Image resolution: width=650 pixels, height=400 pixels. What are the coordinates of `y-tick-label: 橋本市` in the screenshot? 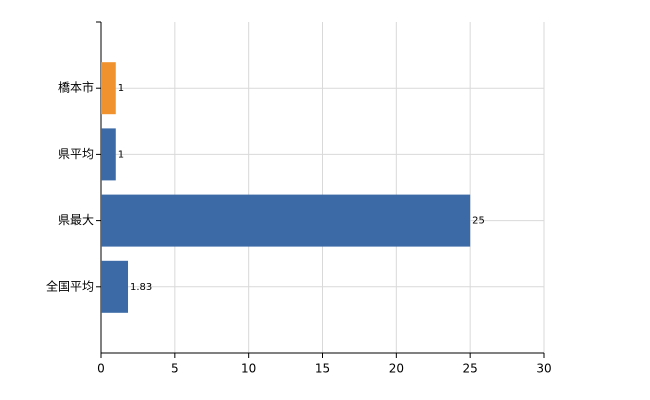 It's located at (76, 87).